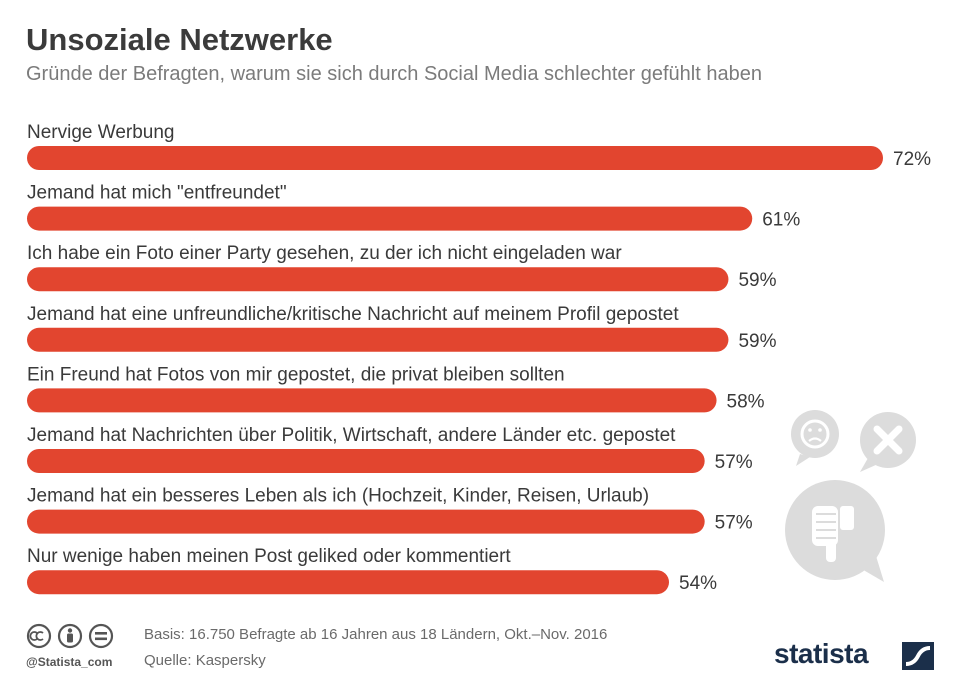 The width and height of the screenshot is (960, 684). Describe the element at coordinates (101, 636) in the screenshot. I see `no-derivatives-icon` at that location.